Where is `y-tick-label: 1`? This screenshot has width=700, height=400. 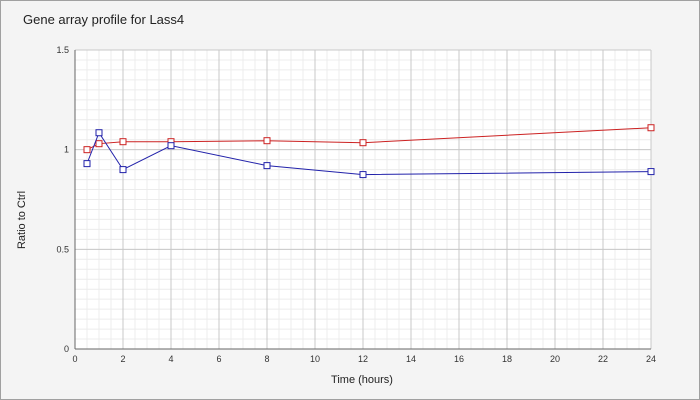 y-tick-label: 1 is located at coordinates (66, 150).